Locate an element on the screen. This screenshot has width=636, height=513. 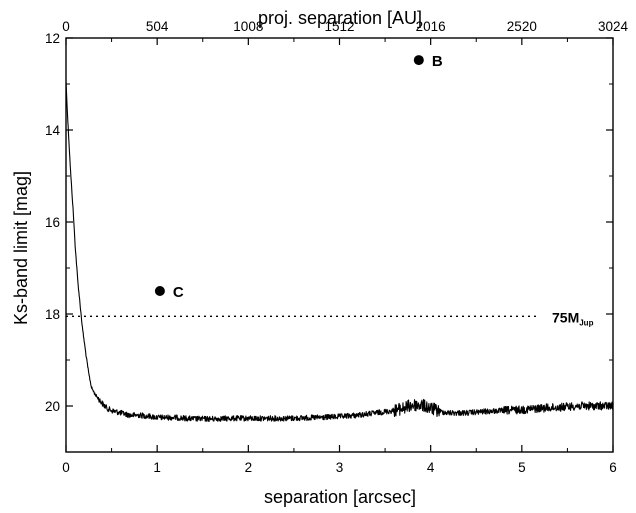
x2-tick-label: 1008 is located at coordinates (248, 26).